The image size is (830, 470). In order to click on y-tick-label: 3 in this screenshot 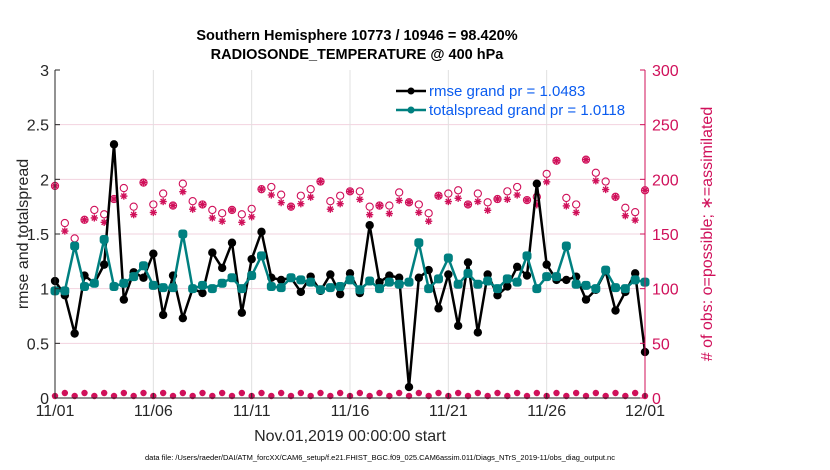, I will do `click(44, 71)`.